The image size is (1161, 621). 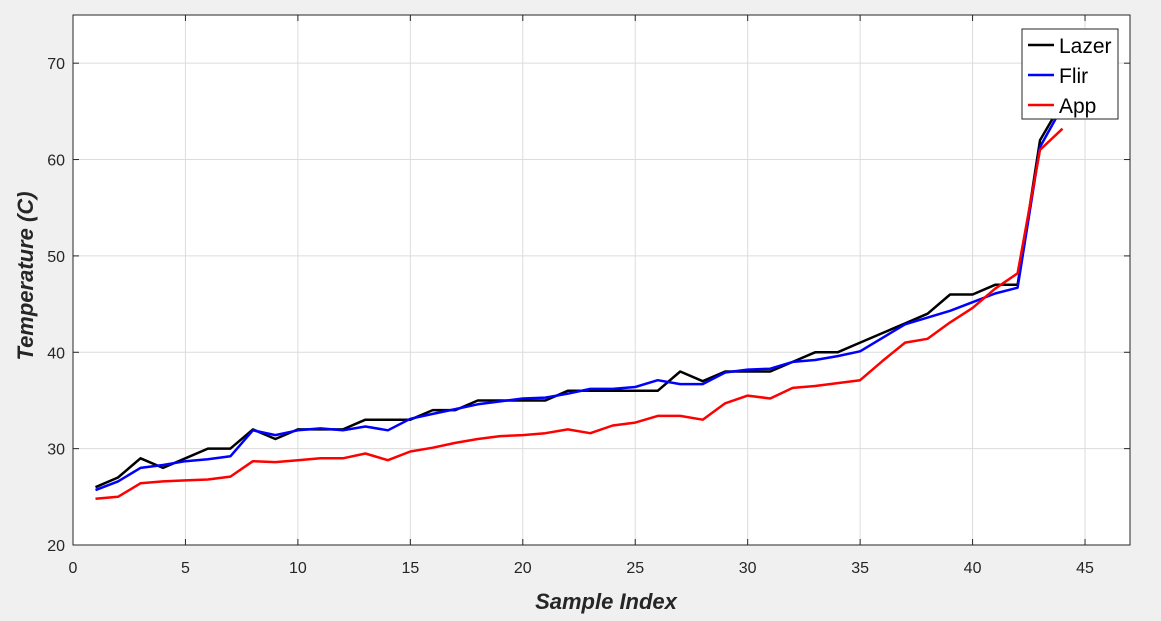 I want to click on x-tick-label: 0, so click(x=73, y=568).